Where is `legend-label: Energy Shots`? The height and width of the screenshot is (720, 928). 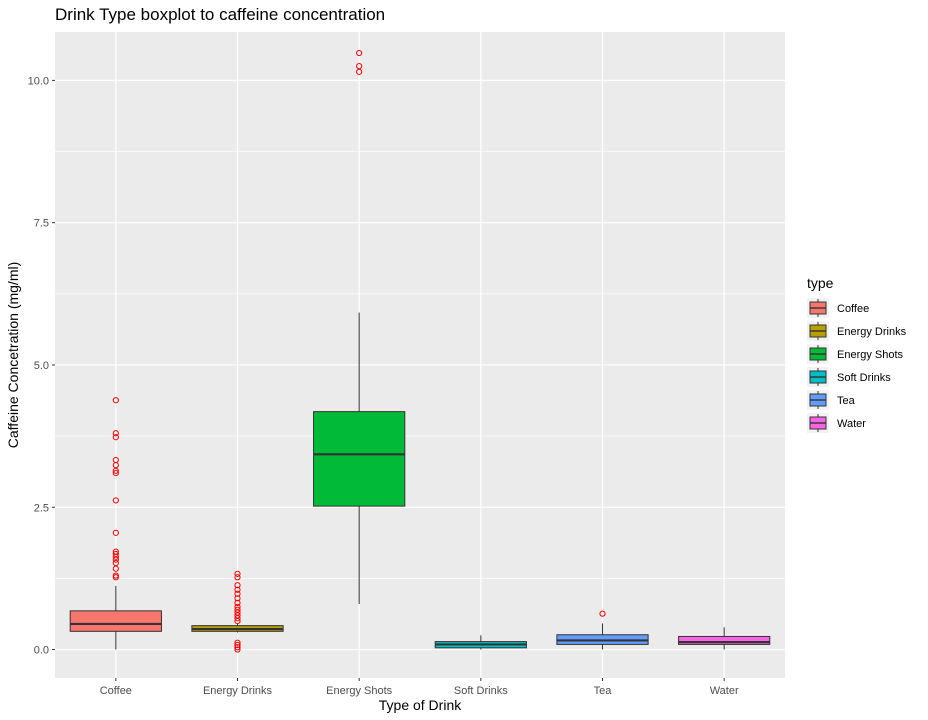 legend-label: Energy Shots is located at coordinates (870, 355).